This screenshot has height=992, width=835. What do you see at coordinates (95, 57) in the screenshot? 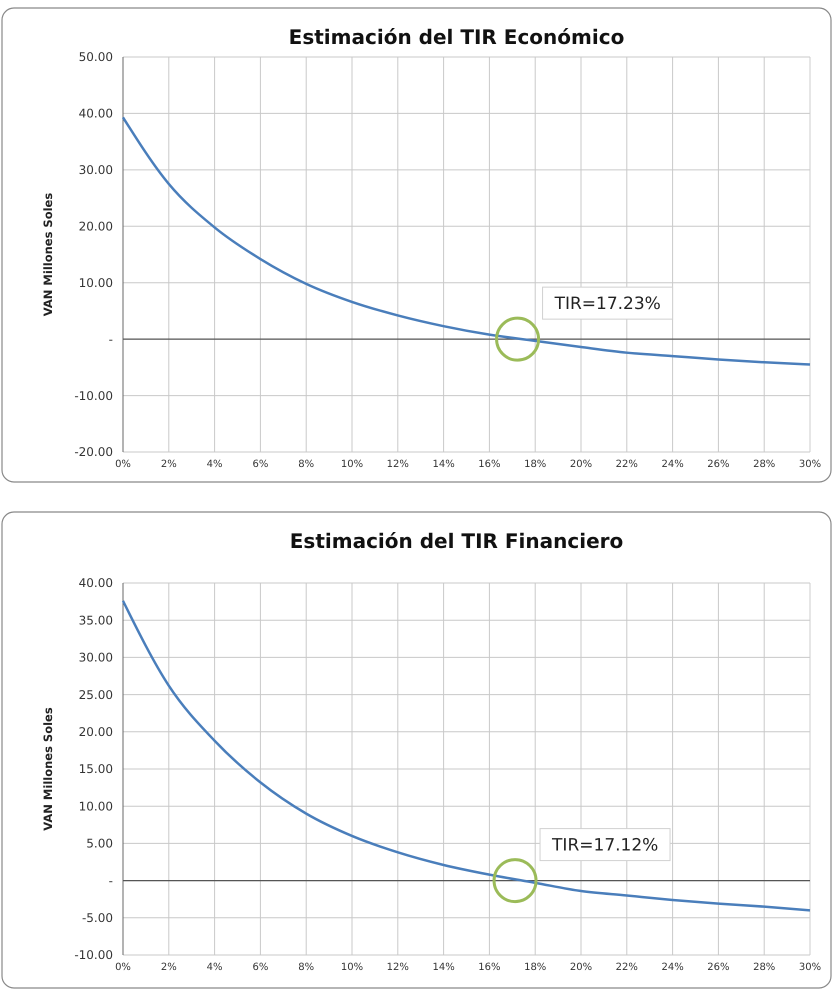
I see `y-tick-label: 50.00` at bounding box center [95, 57].